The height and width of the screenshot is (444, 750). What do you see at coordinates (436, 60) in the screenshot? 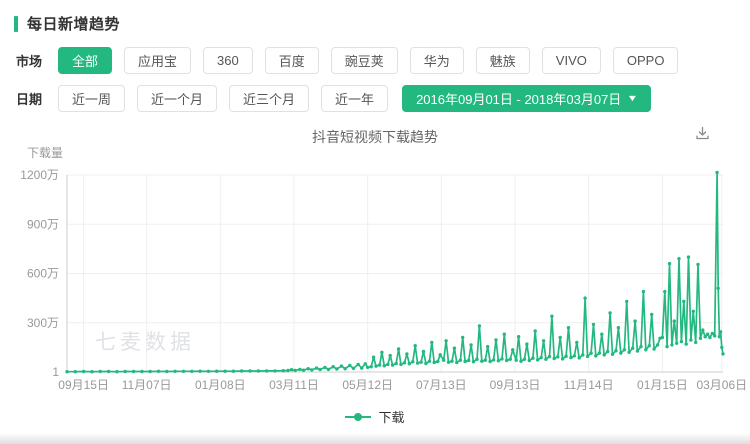
I see `market-option-5: 华为` at bounding box center [436, 60].